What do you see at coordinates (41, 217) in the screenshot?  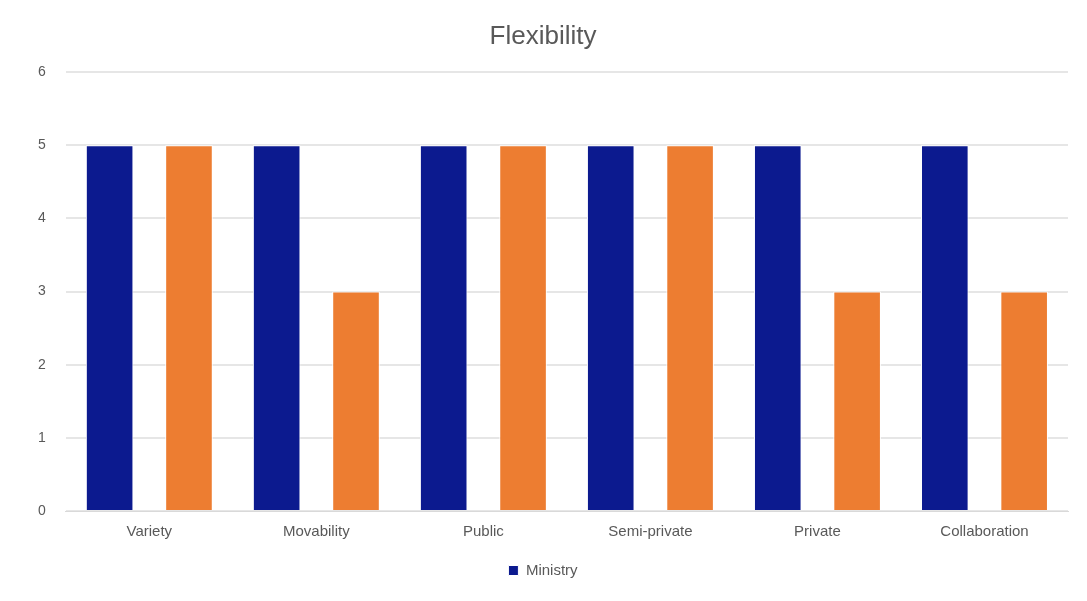 I see `y-tick-label: 4` at bounding box center [41, 217].